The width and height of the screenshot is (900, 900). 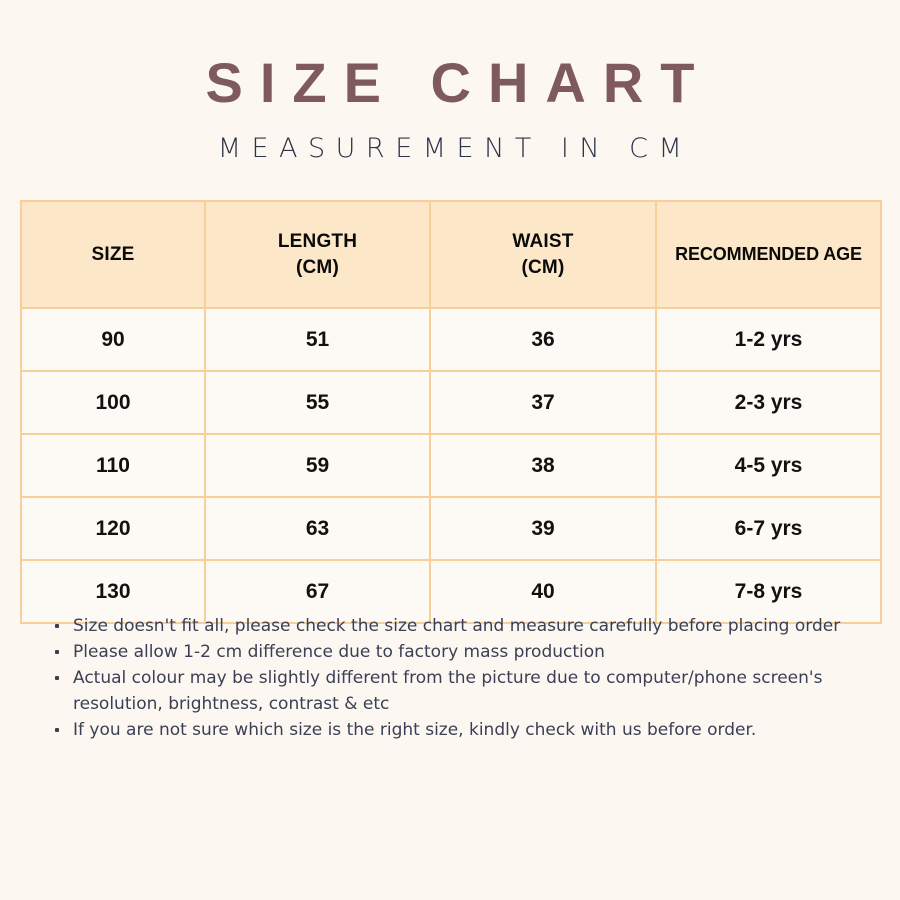 What do you see at coordinates (455, 148) in the screenshot?
I see `page-subtitle: MEASUREMENT IN CM` at bounding box center [455, 148].